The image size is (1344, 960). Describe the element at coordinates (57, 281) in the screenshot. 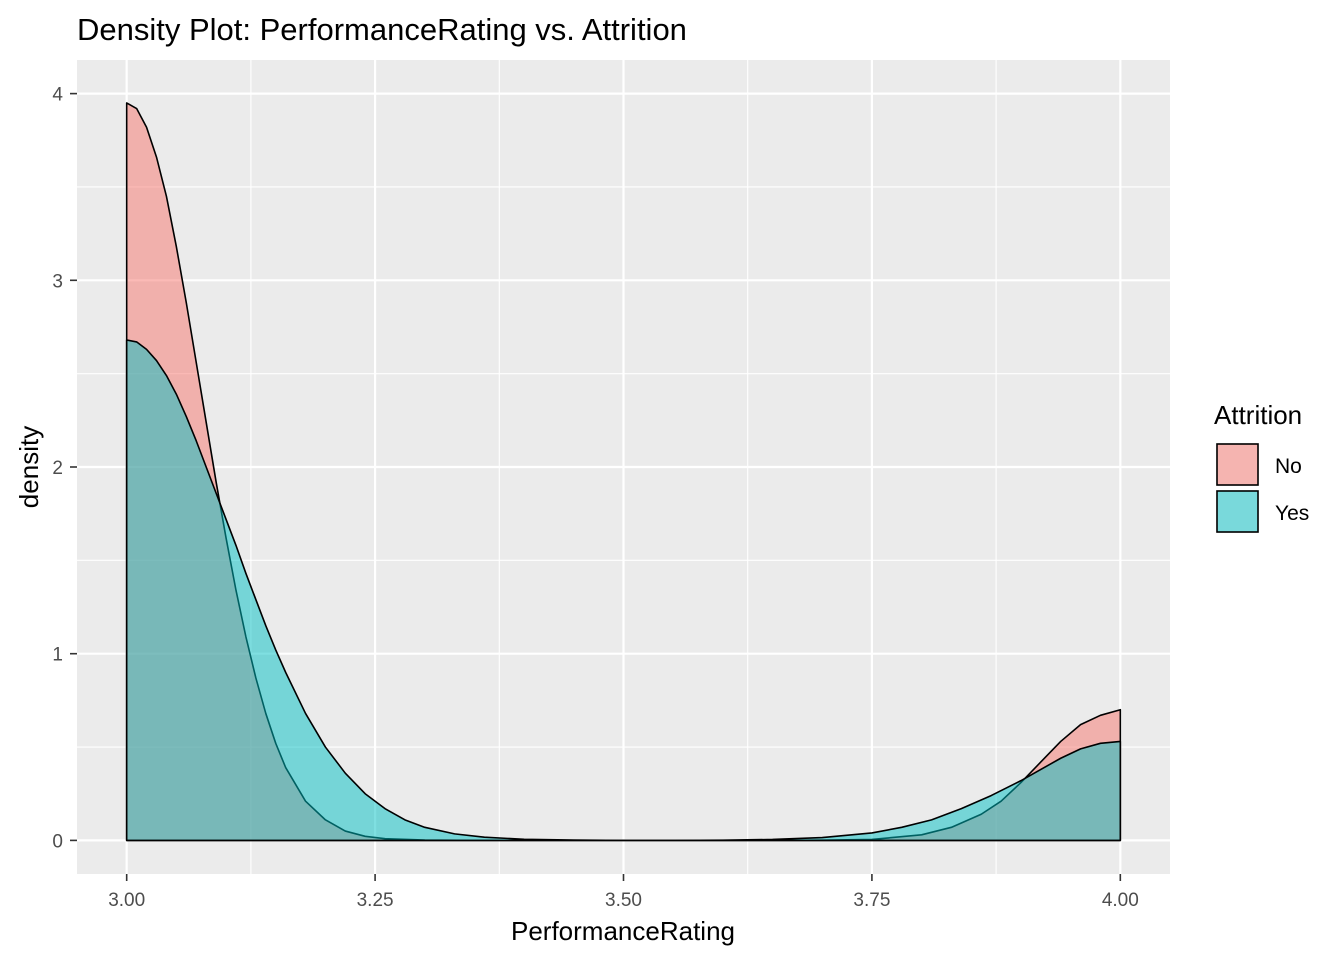

I see `y-tick-label: 3` at that location.